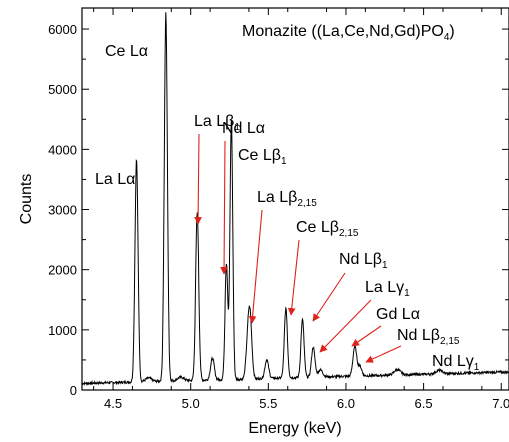 This screenshot has width=509, height=442. What do you see at coordinates (424, 403) in the screenshot?
I see `x-tick-label: 6.5` at bounding box center [424, 403].